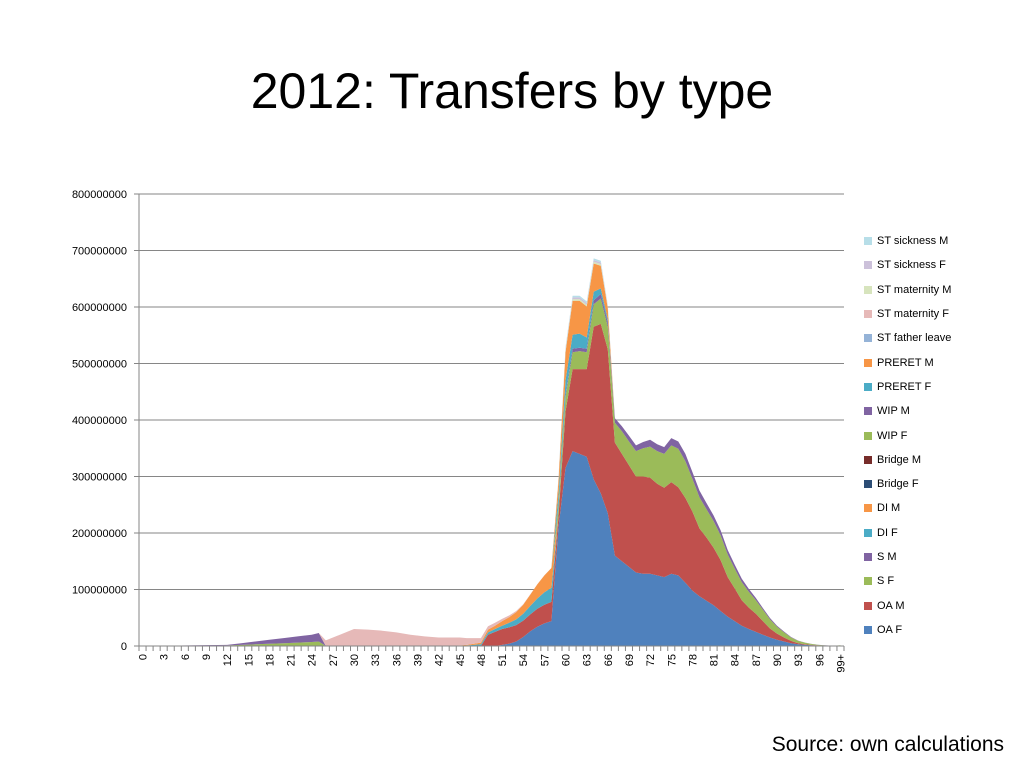 This screenshot has width=1024, height=768. Describe the element at coordinates (886, 581) in the screenshot. I see `legend-label: S F` at that location.